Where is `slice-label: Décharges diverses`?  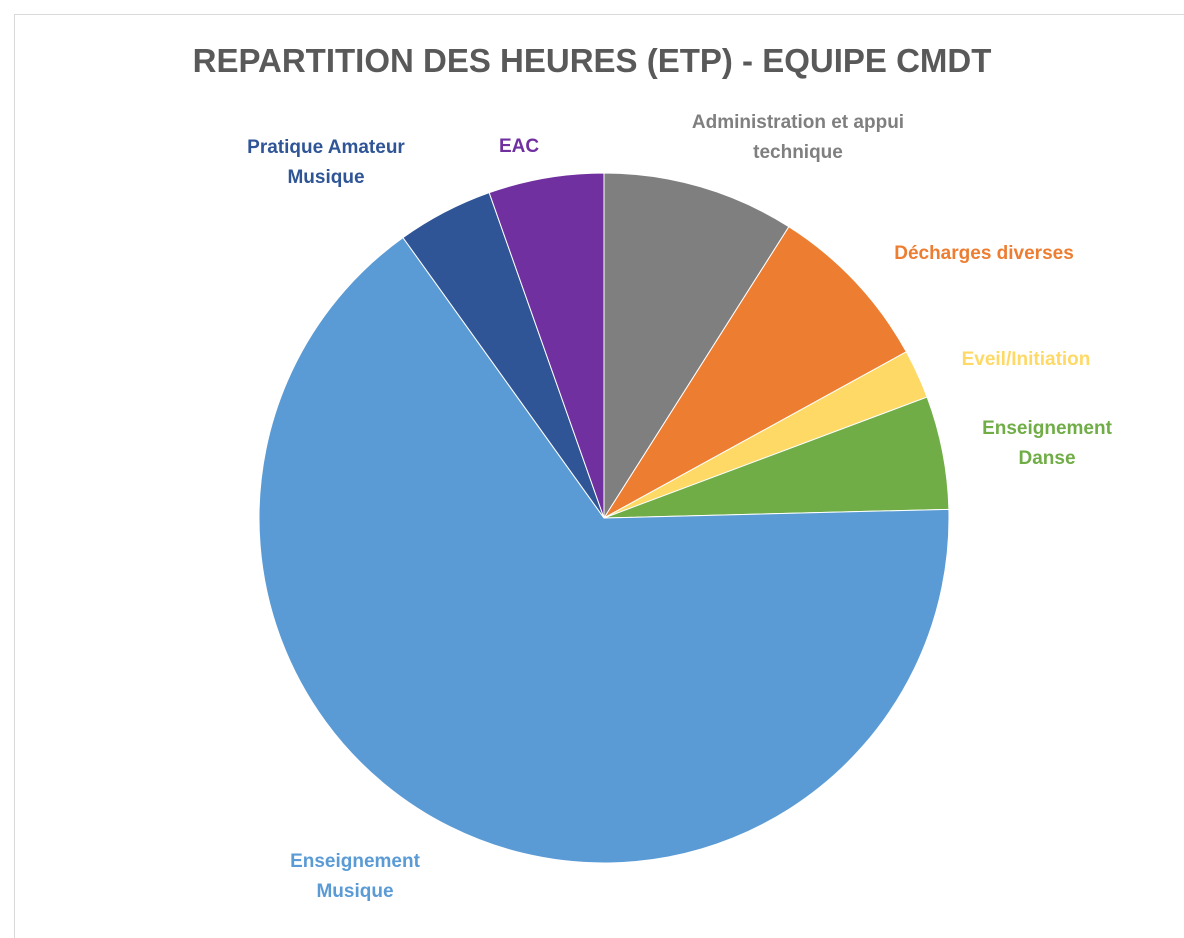
slice-label: Décharges diverses is located at coordinates (984, 253).